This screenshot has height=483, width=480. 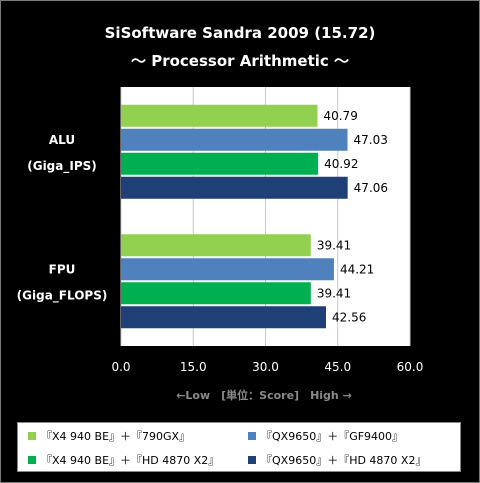 I want to click on category-label: (Giga_IPS), so click(x=62, y=166).